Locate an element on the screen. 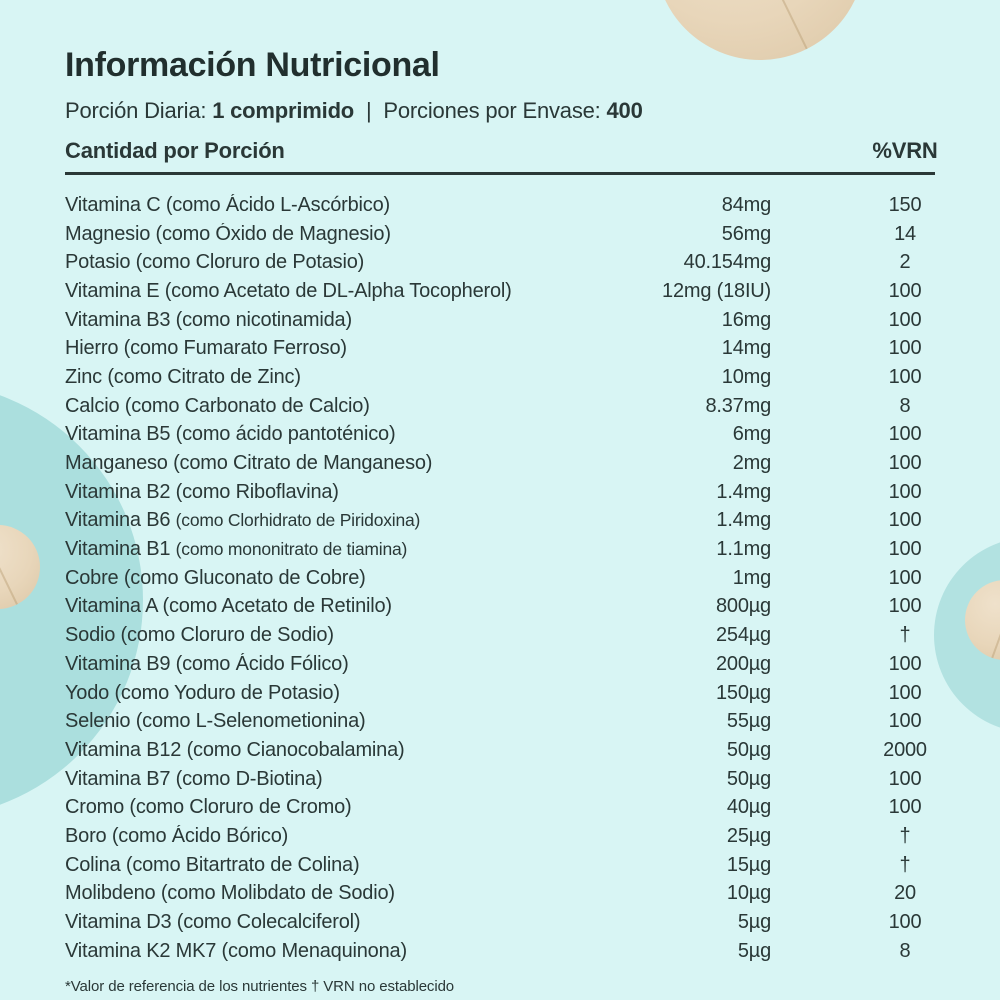 The height and width of the screenshot is (1000, 1000). nutrient-source: (como Cloruro de Cromo) is located at coordinates (240, 807).